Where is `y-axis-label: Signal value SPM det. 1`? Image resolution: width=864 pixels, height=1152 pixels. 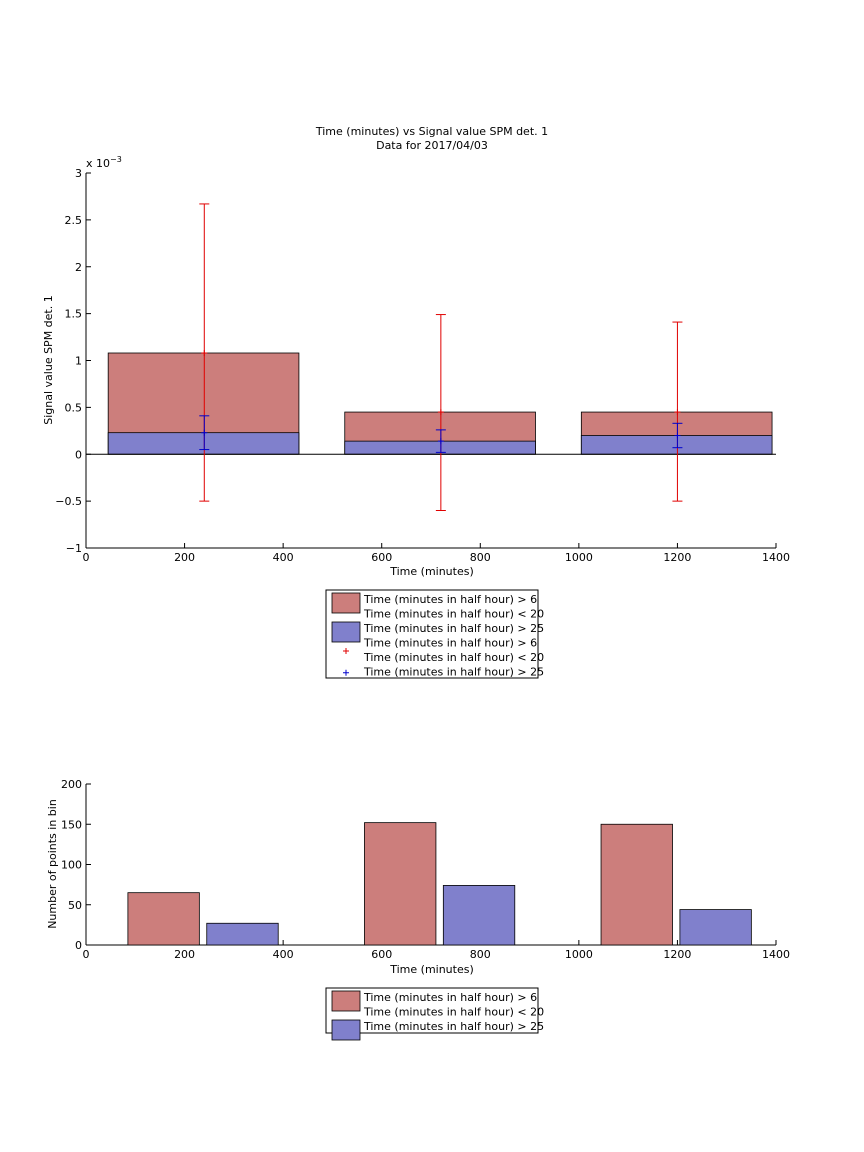 y-axis-label: Signal value SPM det. 1 is located at coordinates (48, 360).